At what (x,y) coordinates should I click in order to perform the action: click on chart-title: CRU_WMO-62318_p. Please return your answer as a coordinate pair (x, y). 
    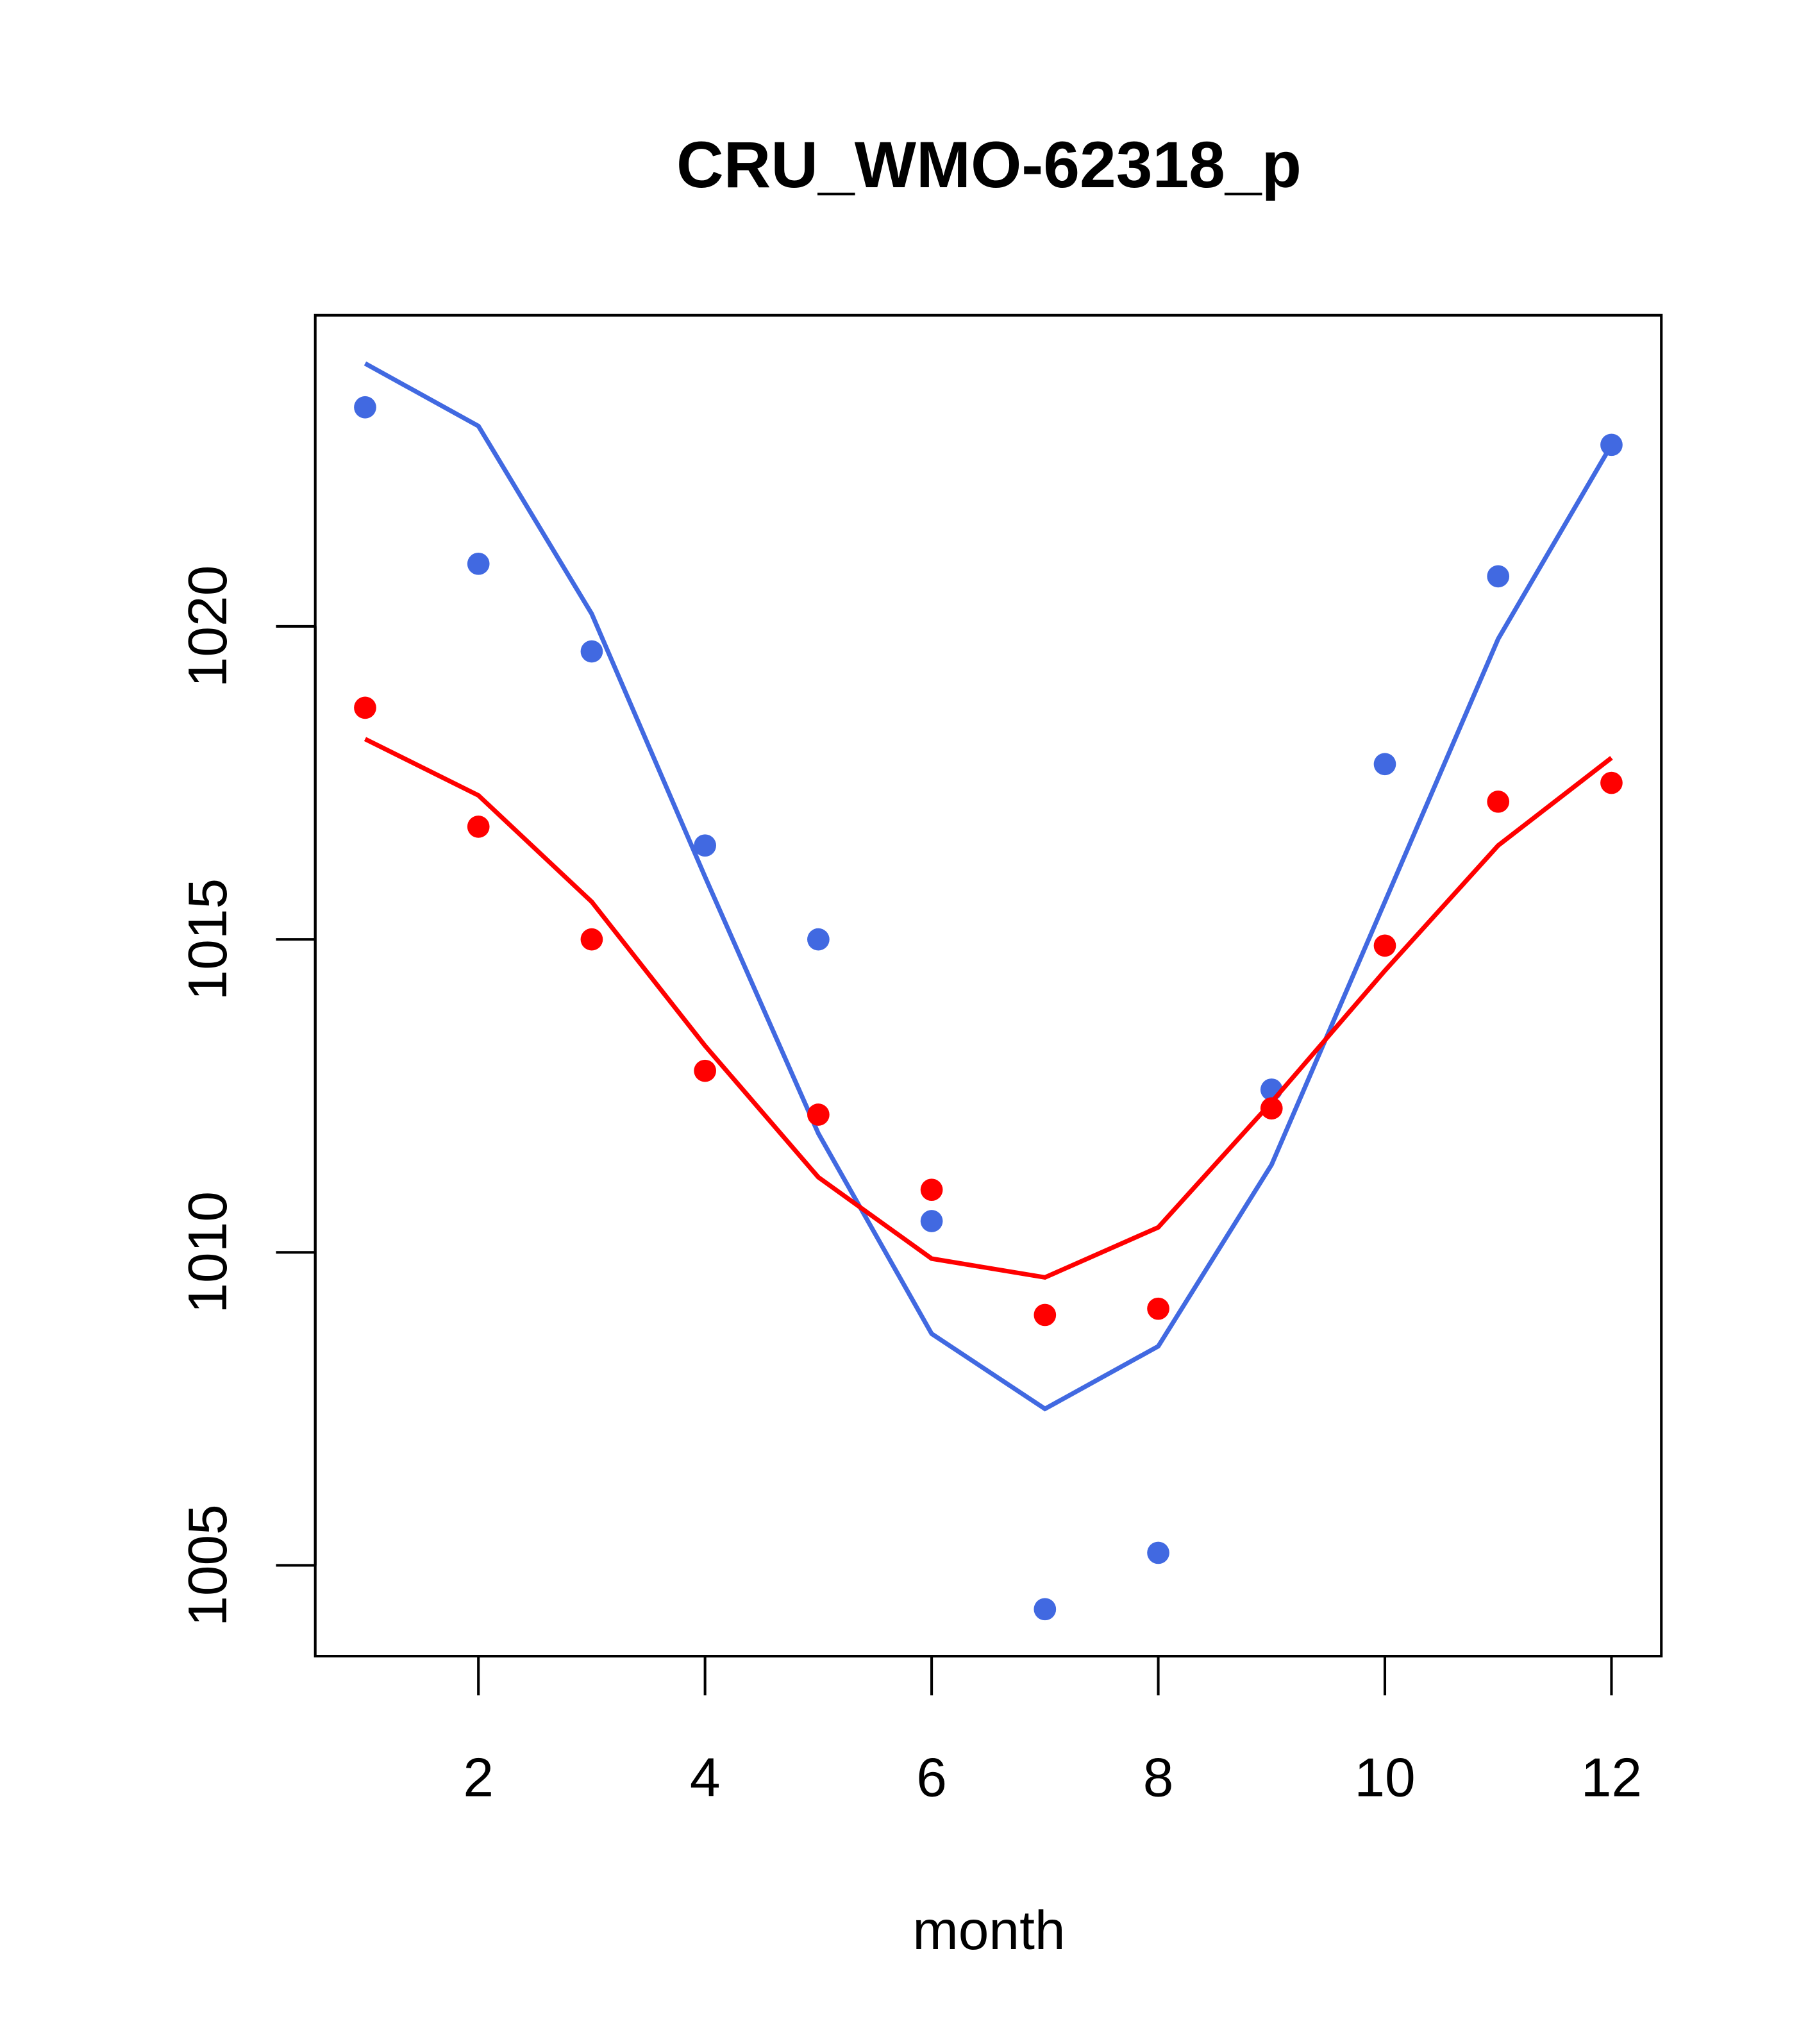
    Looking at the image, I should click on (989, 165).